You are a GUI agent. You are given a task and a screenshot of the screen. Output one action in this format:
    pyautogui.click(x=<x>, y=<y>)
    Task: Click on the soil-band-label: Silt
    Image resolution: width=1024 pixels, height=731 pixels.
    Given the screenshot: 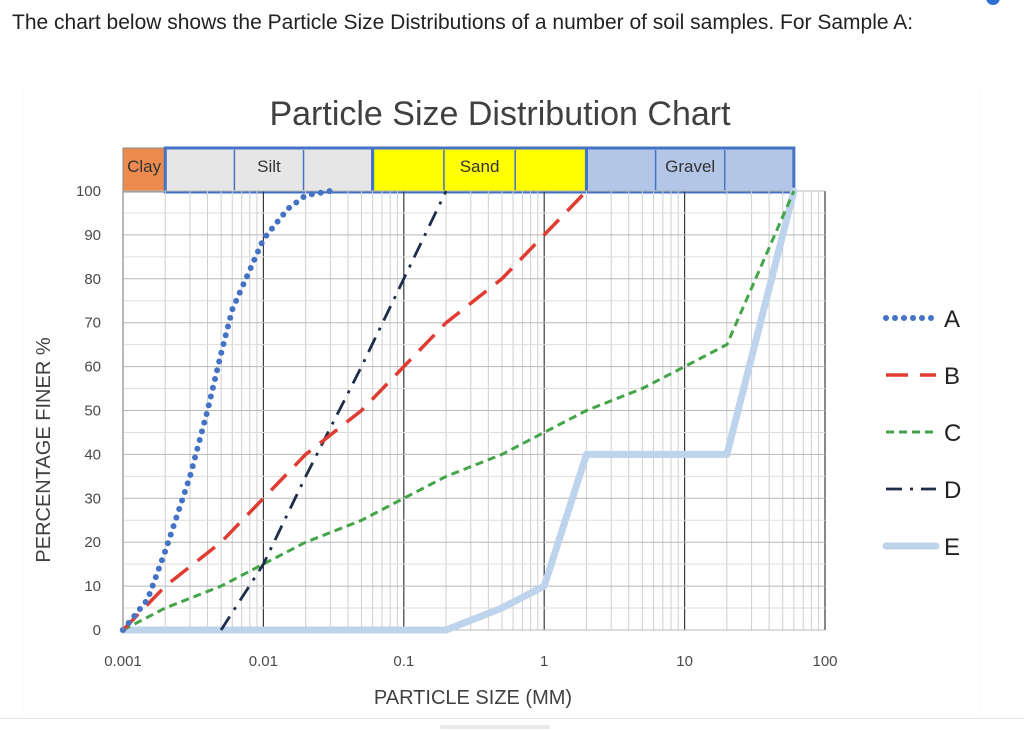 What is the action you would take?
    pyautogui.click(x=269, y=166)
    